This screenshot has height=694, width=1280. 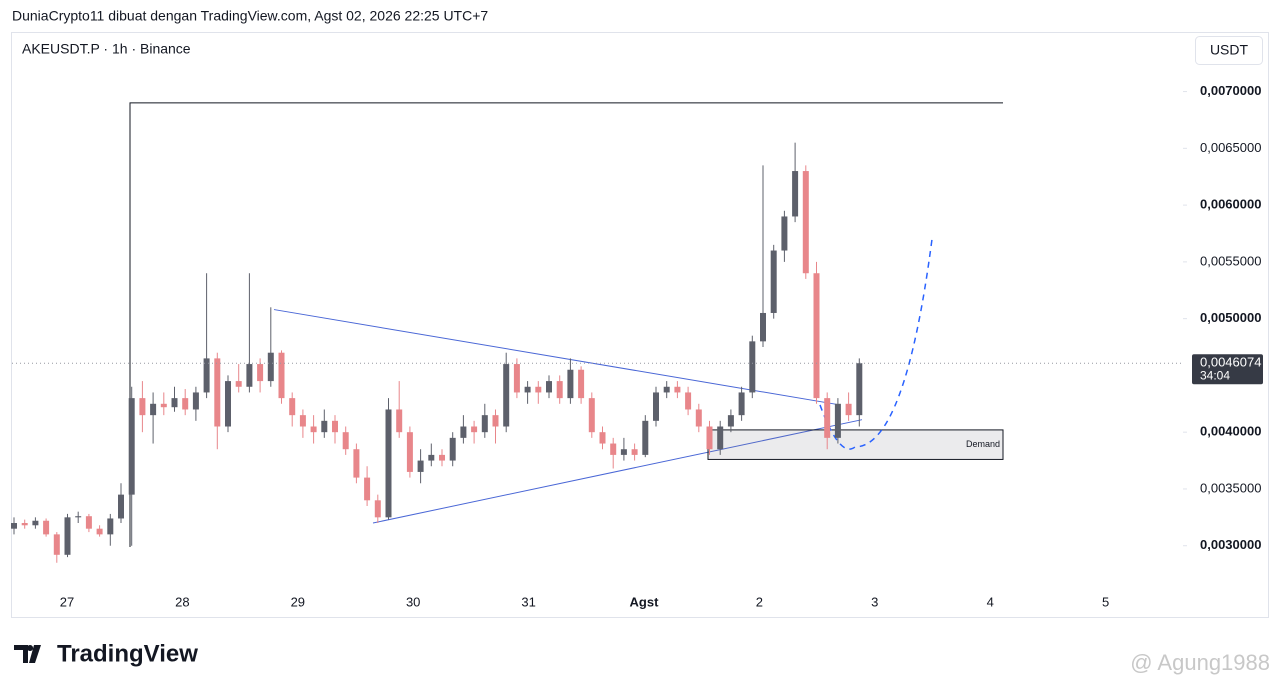 What do you see at coordinates (759, 601) in the screenshot?
I see `x-tick-label: 2` at bounding box center [759, 601].